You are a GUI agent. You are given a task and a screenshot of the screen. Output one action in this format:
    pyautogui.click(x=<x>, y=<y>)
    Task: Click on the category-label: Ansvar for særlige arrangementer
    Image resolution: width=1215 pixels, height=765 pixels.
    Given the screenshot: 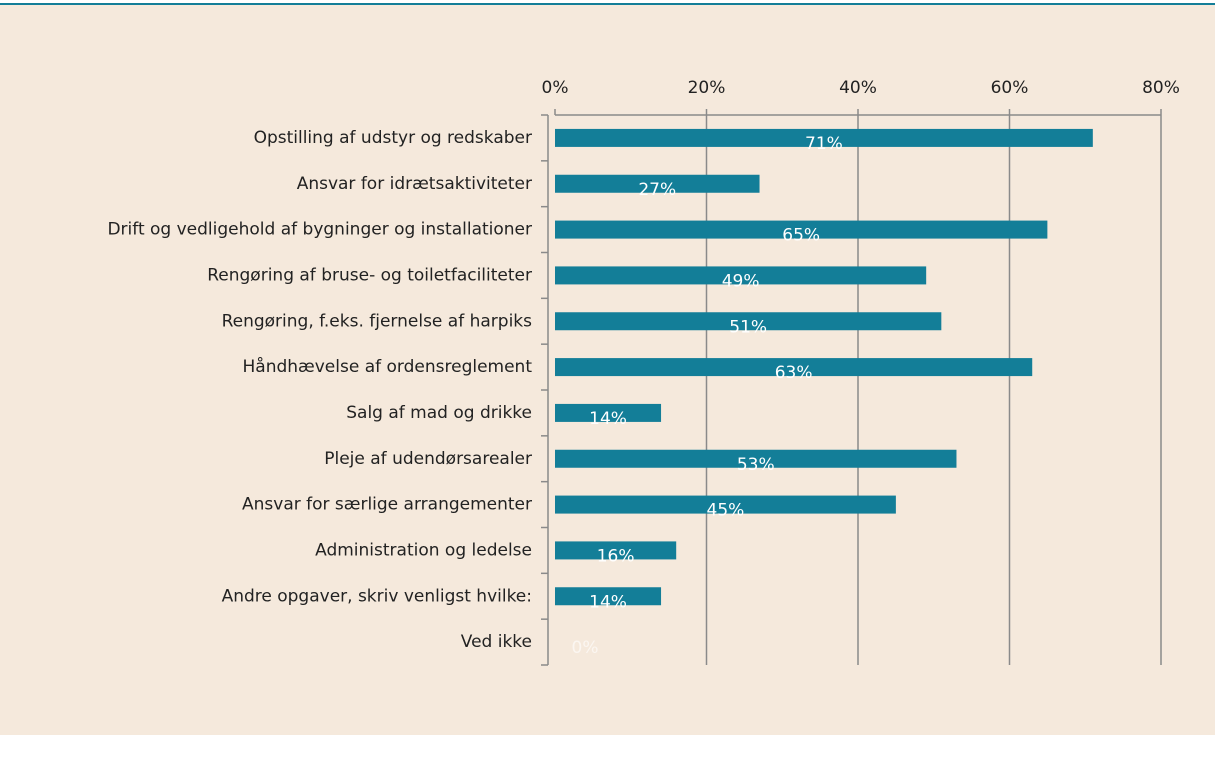 What is the action you would take?
    pyautogui.click(x=387, y=505)
    